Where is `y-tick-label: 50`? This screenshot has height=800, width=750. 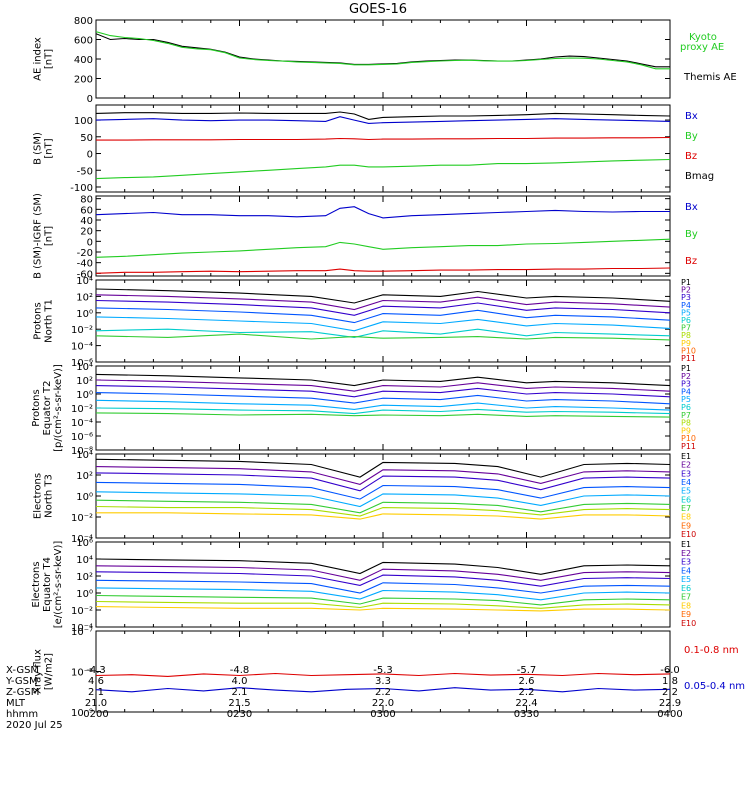 y-tick-label: 50 is located at coordinates (86, 138).